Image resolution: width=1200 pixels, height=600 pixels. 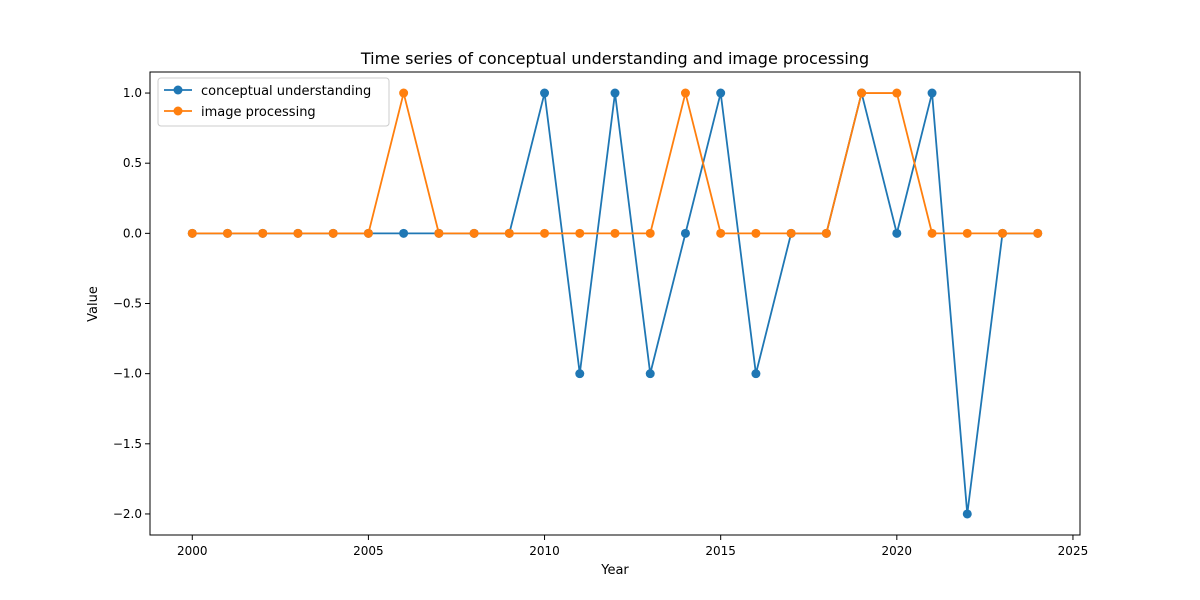 I want to click on legend-item-image-processing: image processing, so click(x=240, y=112).